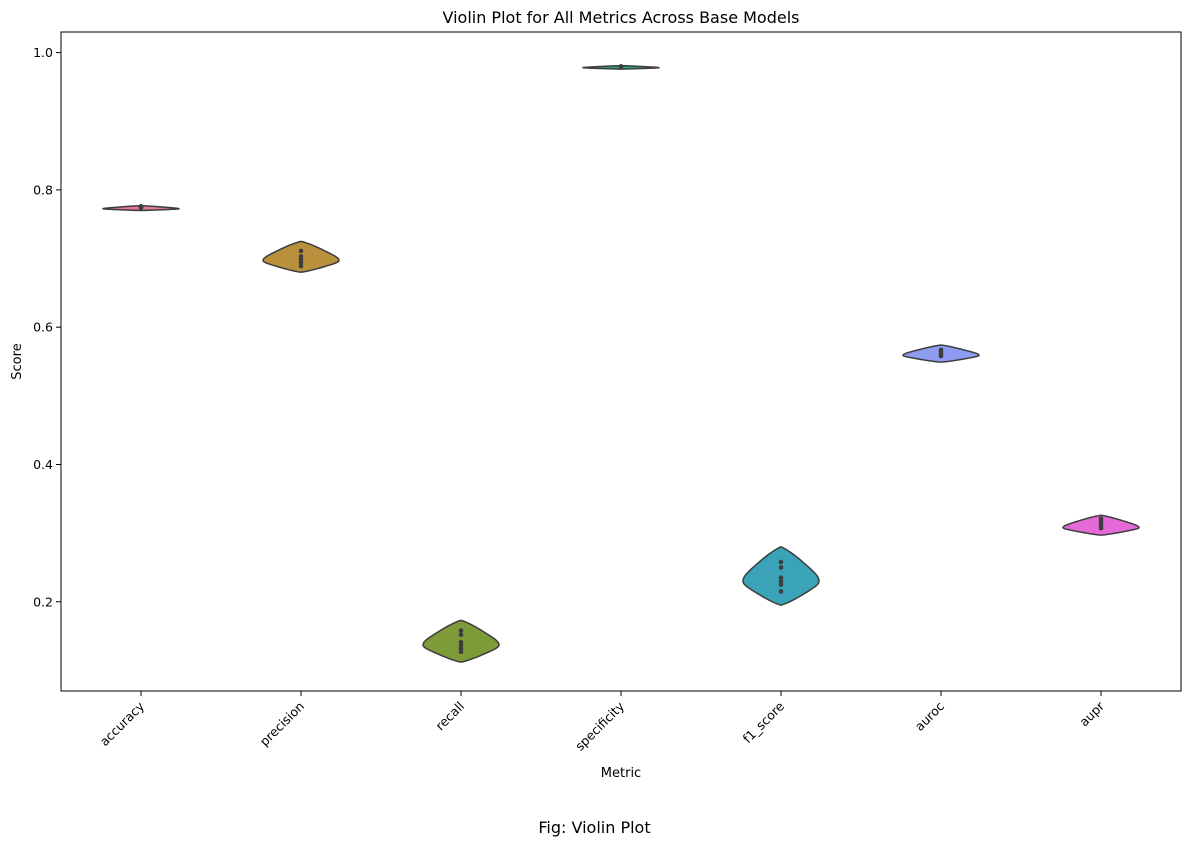  I want to click on y-ticks-layer: 0.2 0.4 0.6 0.8 1.0, so click(47, 327).